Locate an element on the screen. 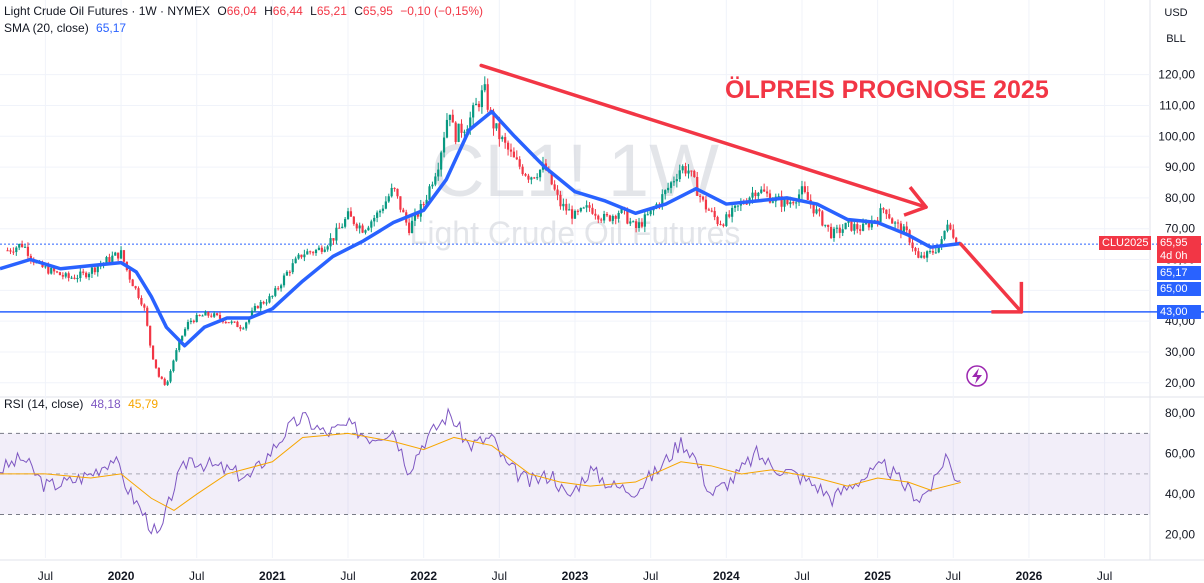 This screenshot has height=583, width=1204. lightning-icon-circle is located at coordinates (977, 376).